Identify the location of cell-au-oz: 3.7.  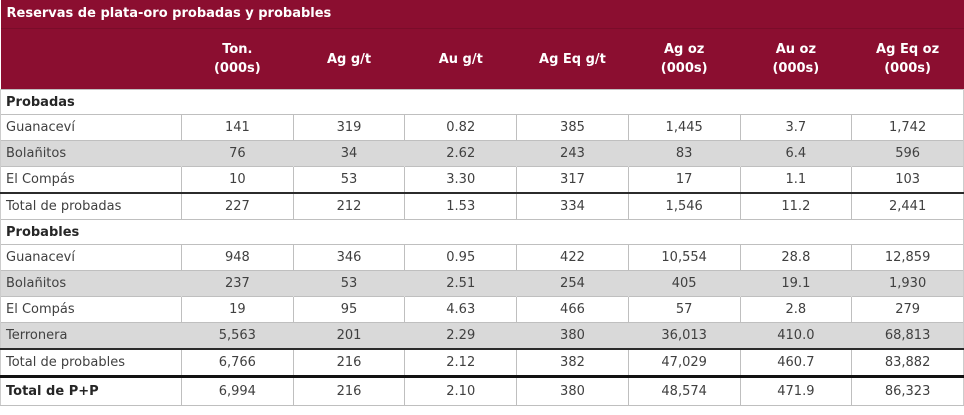
(795, 127).